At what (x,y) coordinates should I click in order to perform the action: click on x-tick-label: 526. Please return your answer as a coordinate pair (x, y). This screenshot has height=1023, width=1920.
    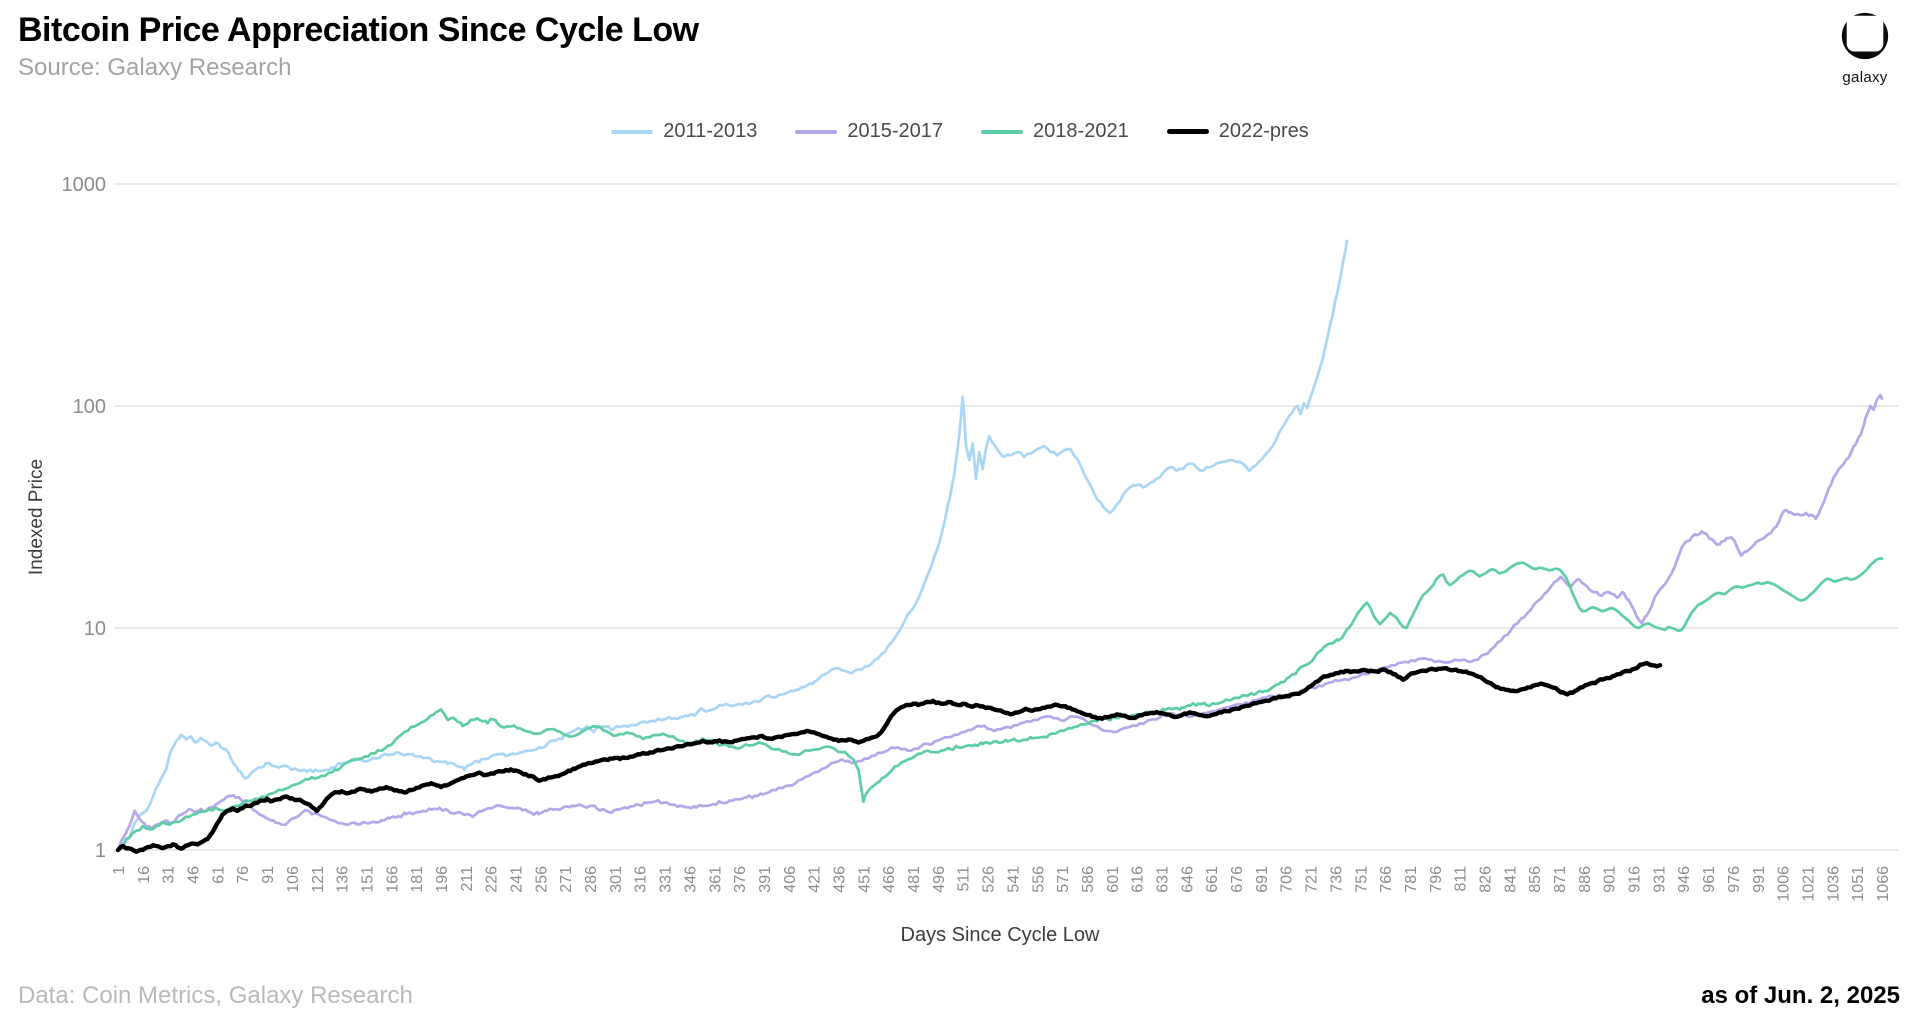
    Looking at the image, I should click on (989, 879).